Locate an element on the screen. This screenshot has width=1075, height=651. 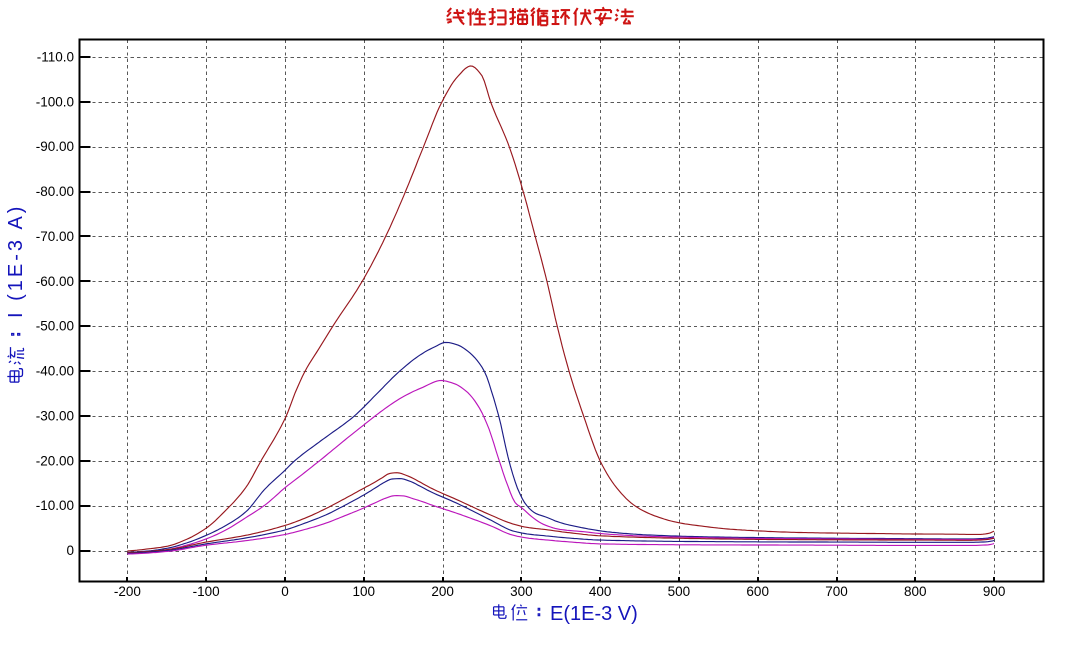
svg-text: 200 is located at coordinates (442, 591).